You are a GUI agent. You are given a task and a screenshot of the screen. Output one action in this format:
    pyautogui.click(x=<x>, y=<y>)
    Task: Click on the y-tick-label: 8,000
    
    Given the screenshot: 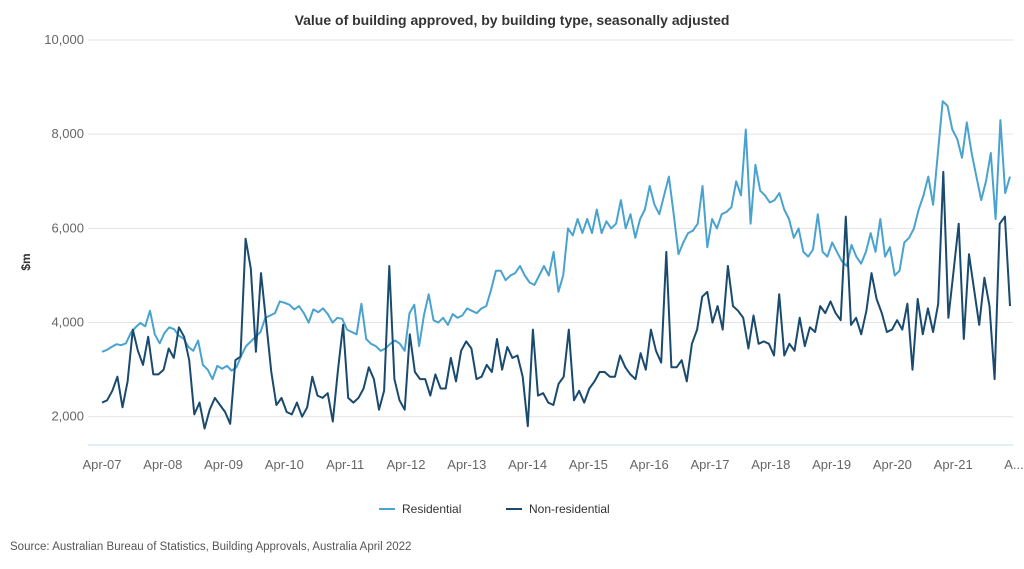 What is the action you would take?
    pyautogui.click(x=67, y=133)
    